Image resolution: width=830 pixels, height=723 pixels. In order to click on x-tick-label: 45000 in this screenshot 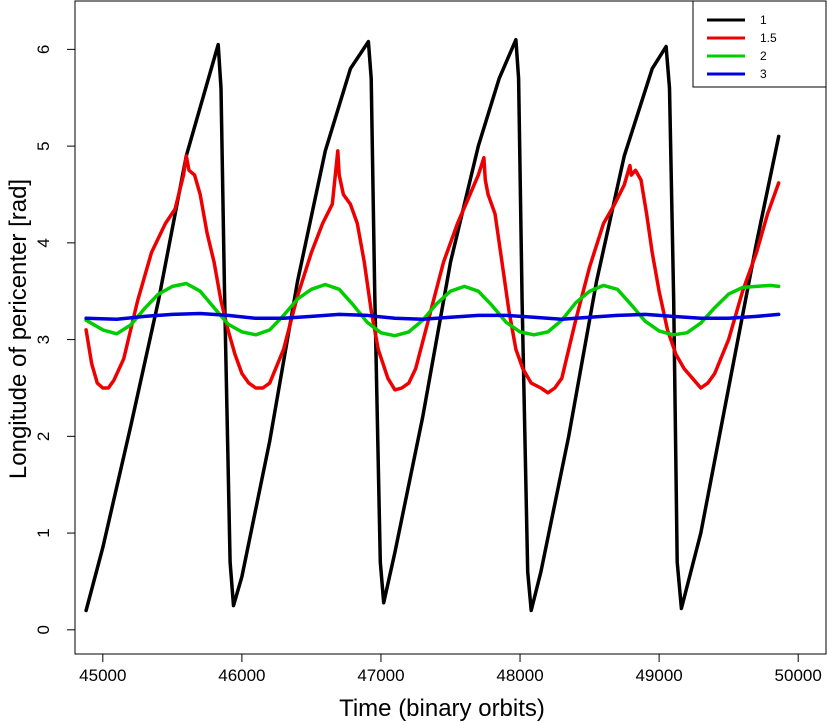, I will do `click(102, 675)`.